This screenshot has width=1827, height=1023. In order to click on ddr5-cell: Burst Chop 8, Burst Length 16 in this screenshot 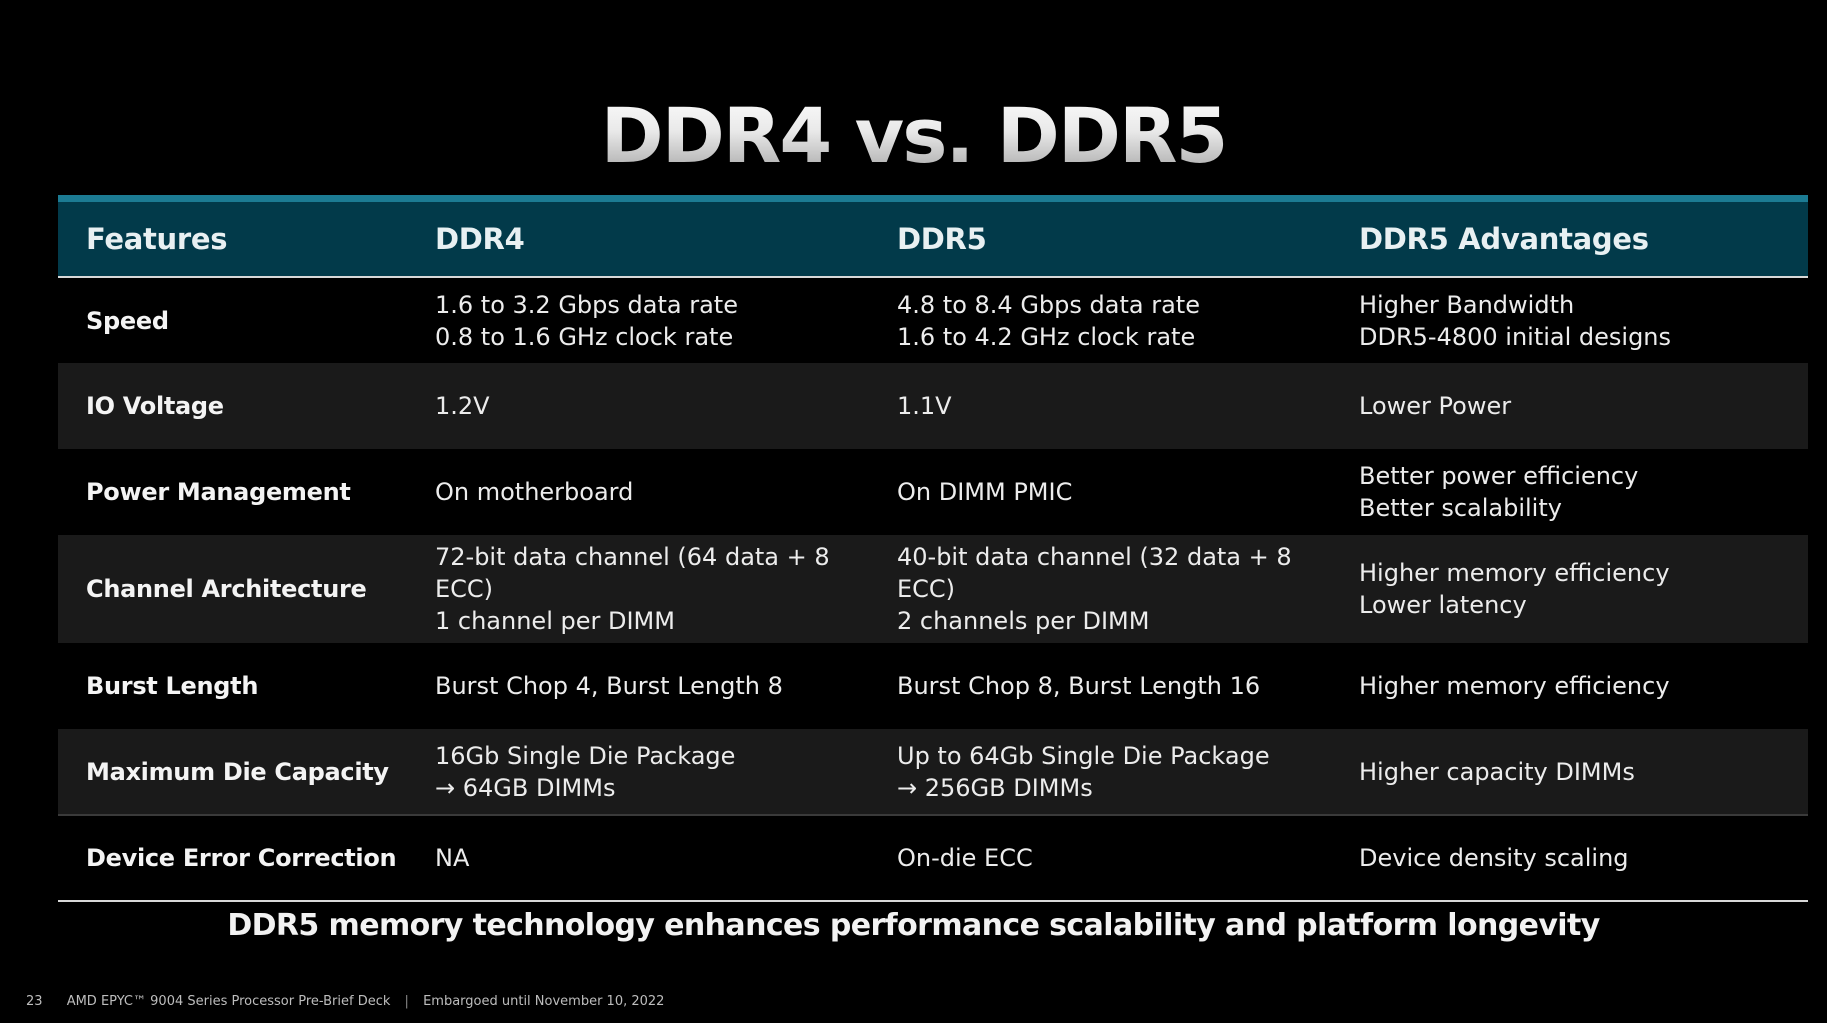, I will do `click(1100, 686)`.